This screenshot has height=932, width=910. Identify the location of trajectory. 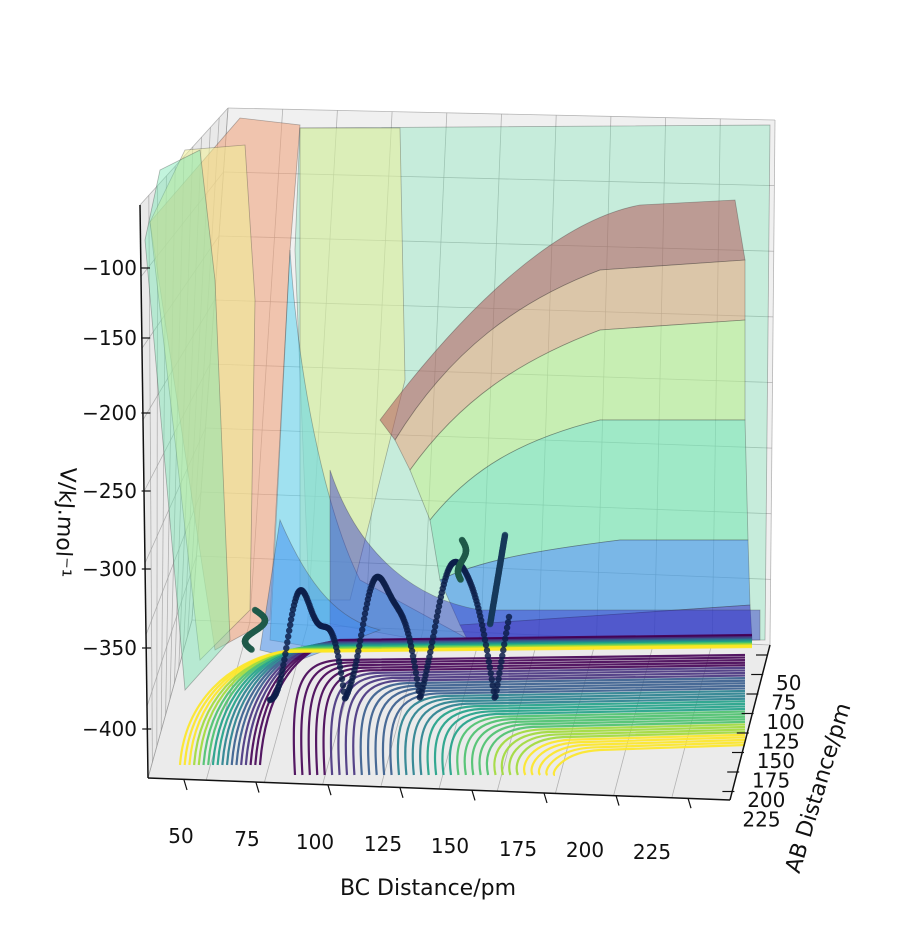
(377, 617).